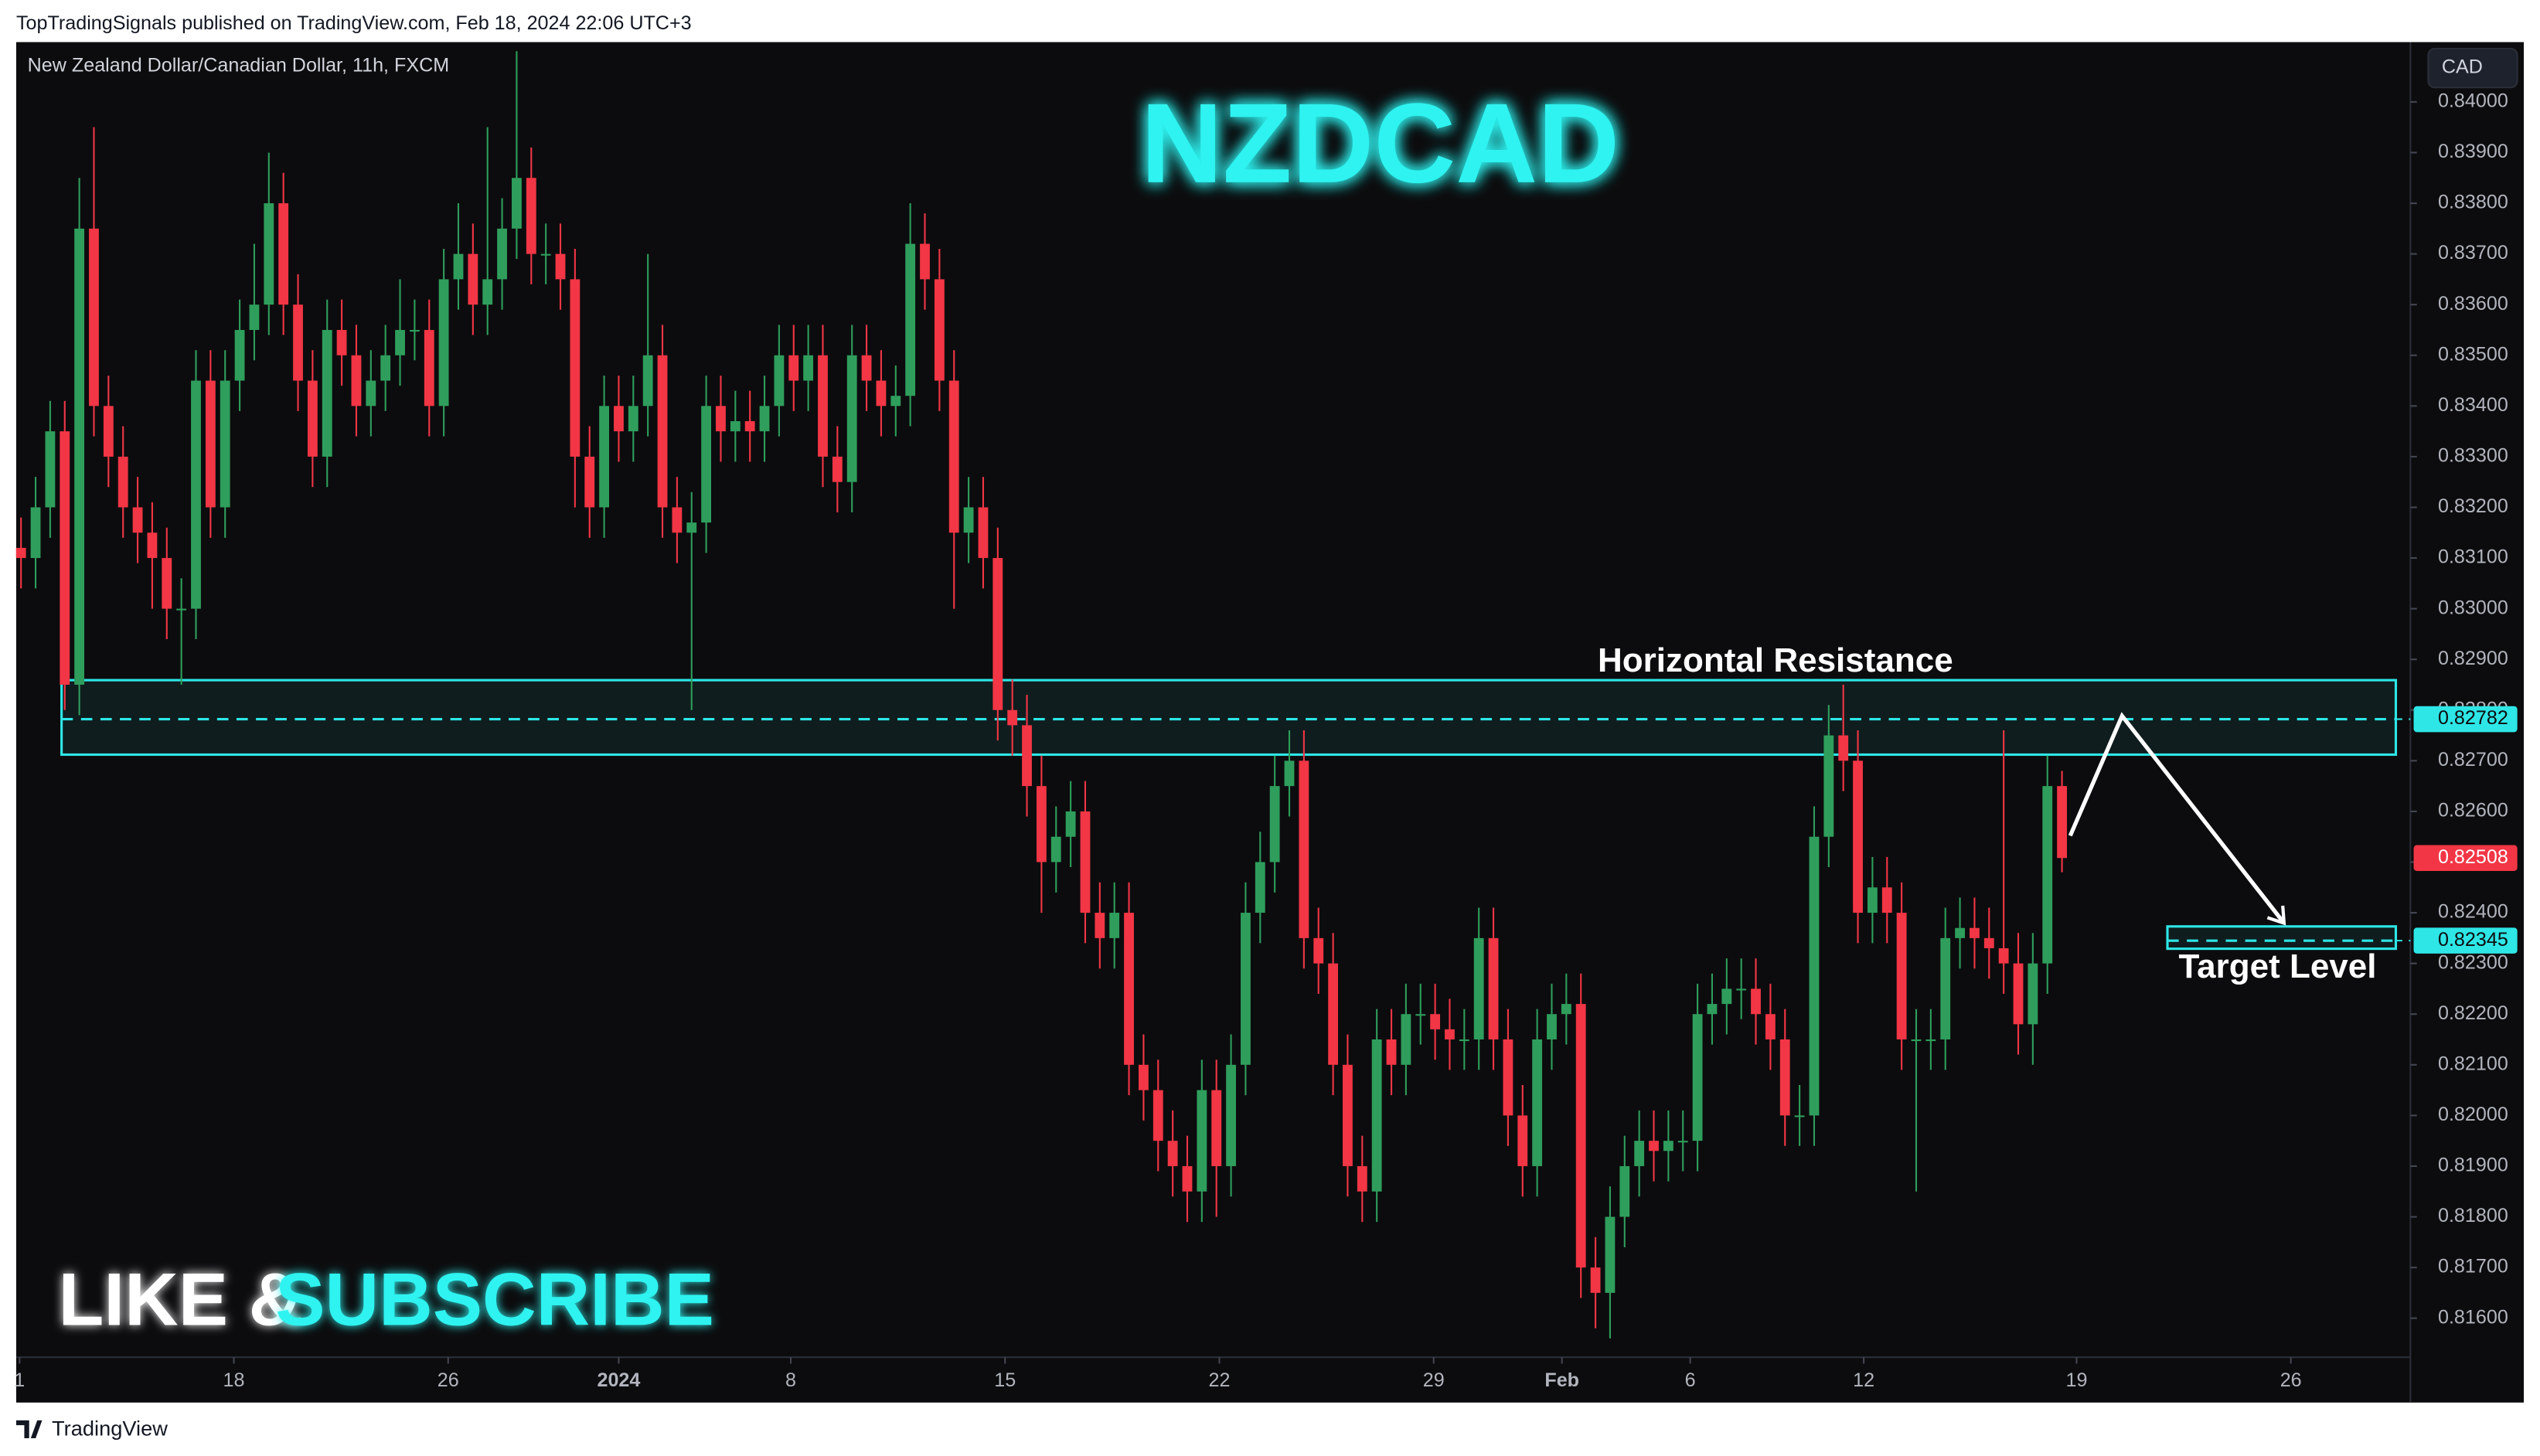  What do you see at coordinates (791, 1380) in the screenshot?
I see `x-tick-label: 8` at bounding box center [791, 1380].